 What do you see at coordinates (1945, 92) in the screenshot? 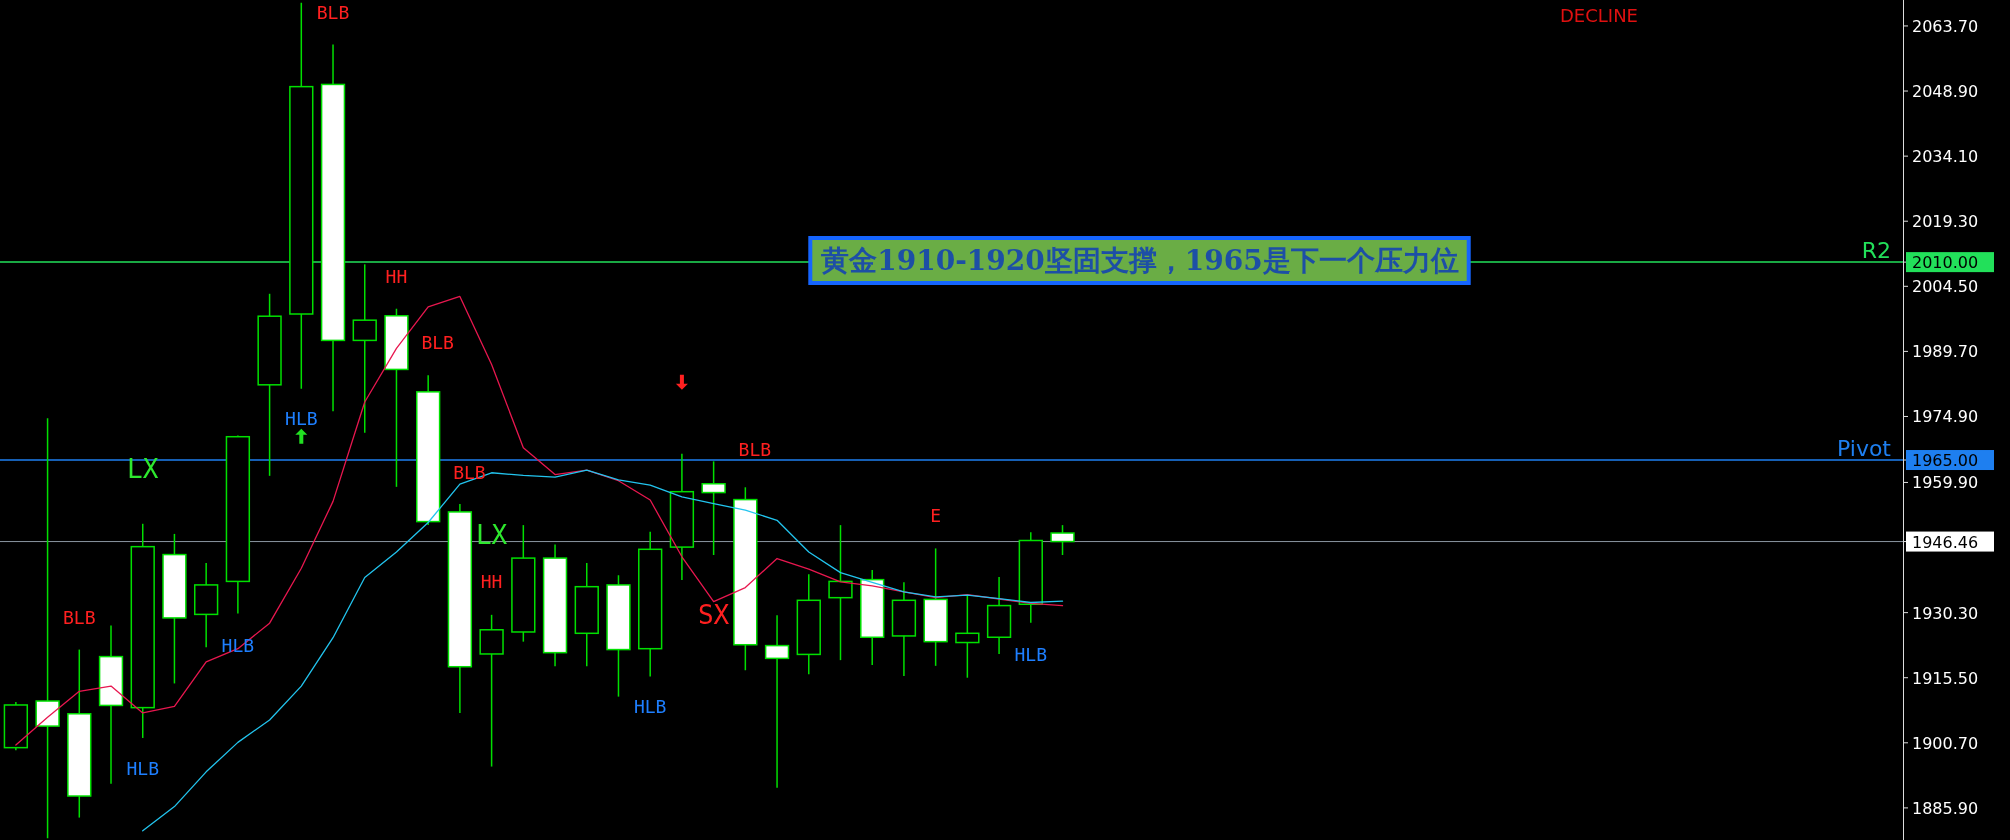
I see `y-tick-label: 2048.90` at bounding box center [1945, 92].